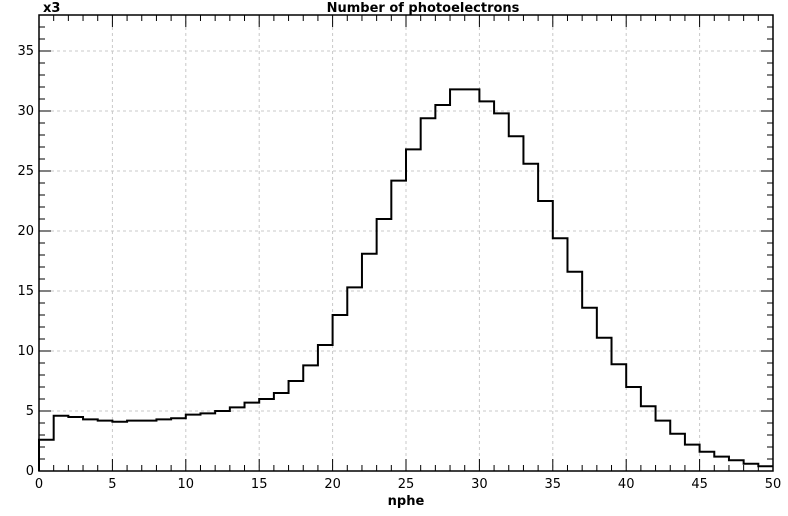 The image size is (788, 516). I want to click on x-tick-label: 50, so click(773, 484).